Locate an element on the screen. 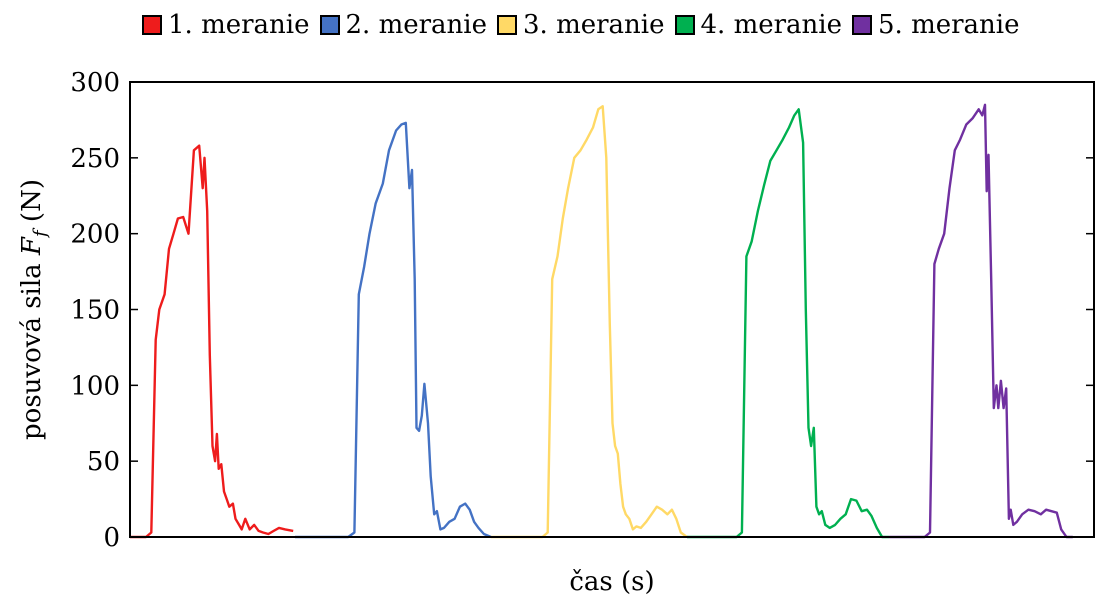 The image size is (1097, 598). legend-item-3: 3. meranie is located at coordinates (581, 25).